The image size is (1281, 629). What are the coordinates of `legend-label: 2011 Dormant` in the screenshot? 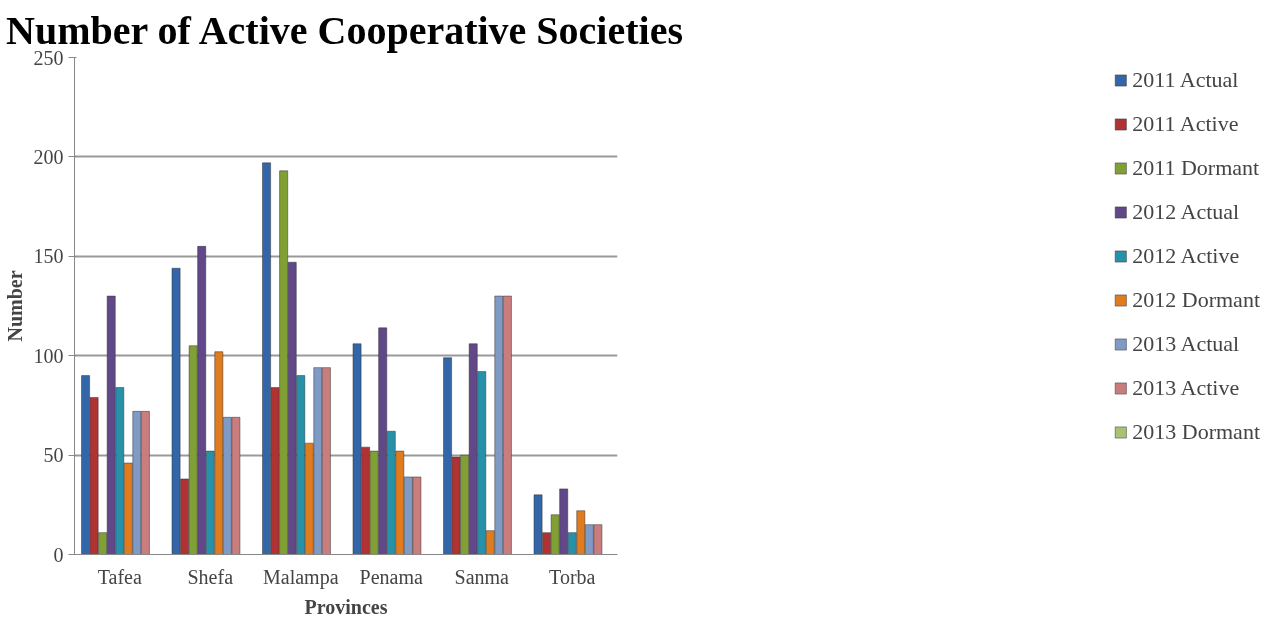 It's located at (1196, 168).